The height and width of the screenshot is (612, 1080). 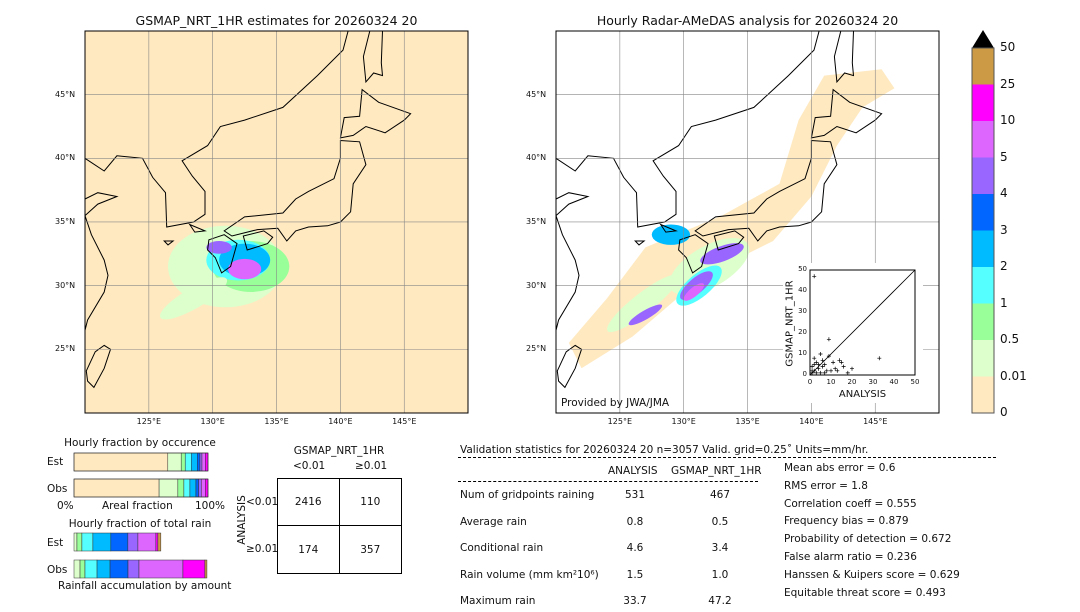 What do you see at coordinates (802, 269) in the screenshot?
I see `scatter-y-tick: 50` at bounding box center [802, 269].